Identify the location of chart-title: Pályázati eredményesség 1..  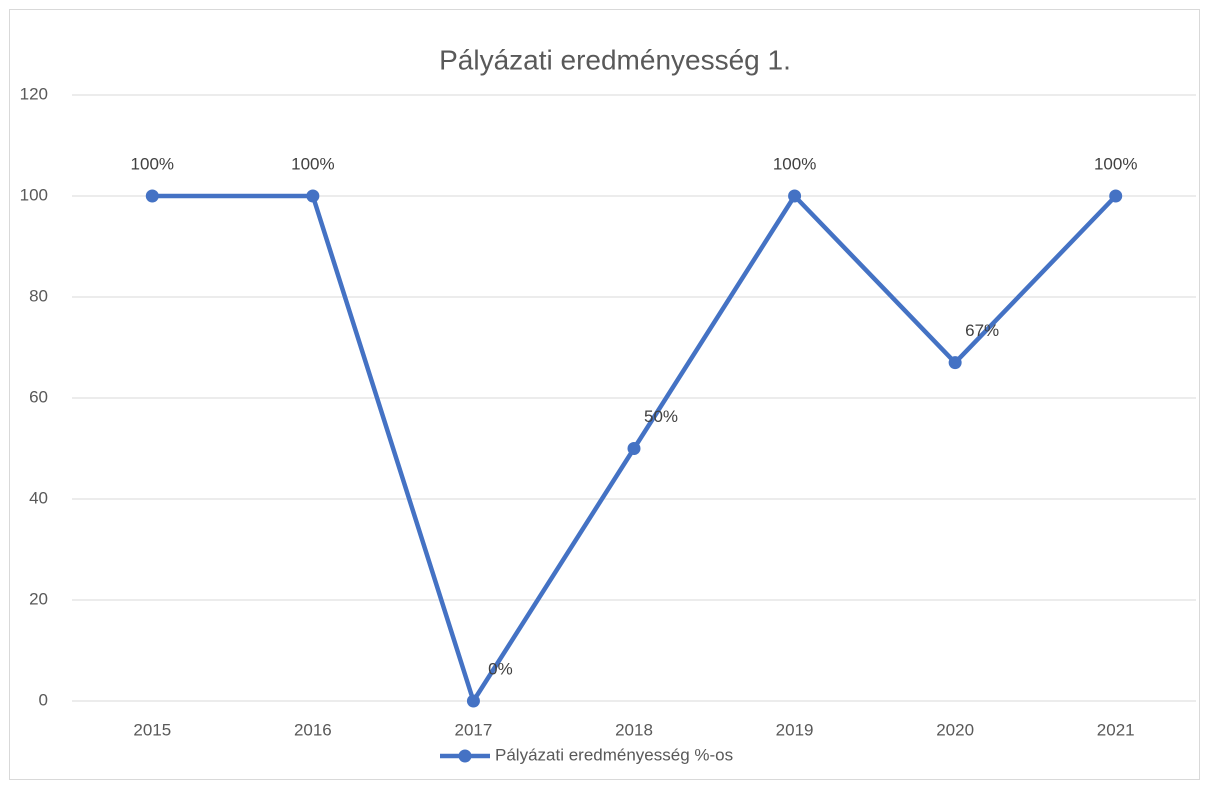
(615, 59).